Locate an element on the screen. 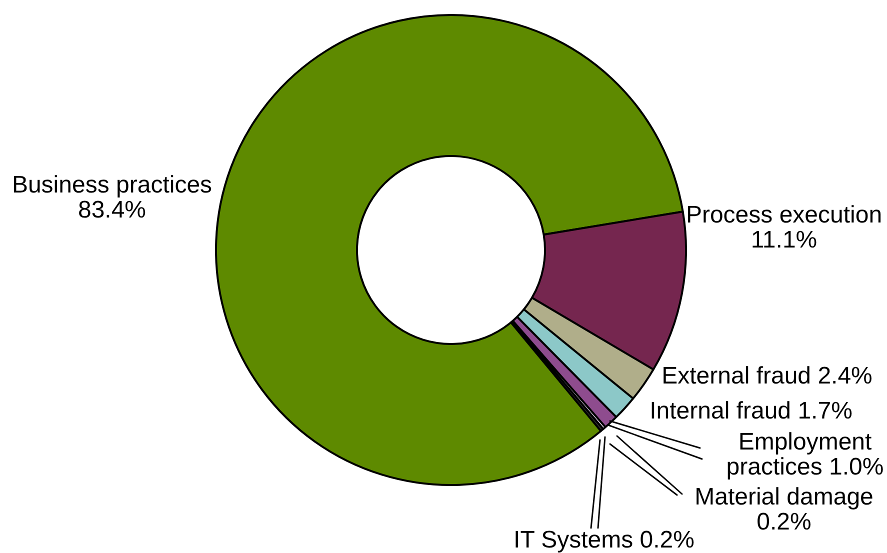 This screenshot has height=553, width=887. slice-label: Business practices is located at coordinates (112, 185).